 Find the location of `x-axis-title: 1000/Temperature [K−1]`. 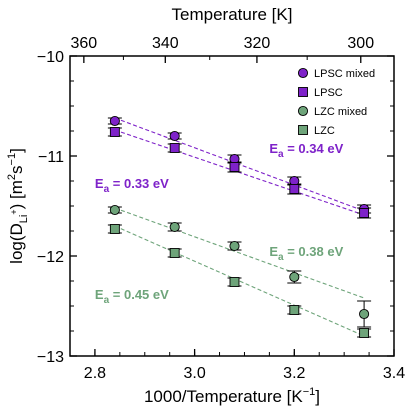

x-axis-title: 1000/Temperature [K−1] is located at coordinates (232, 396).